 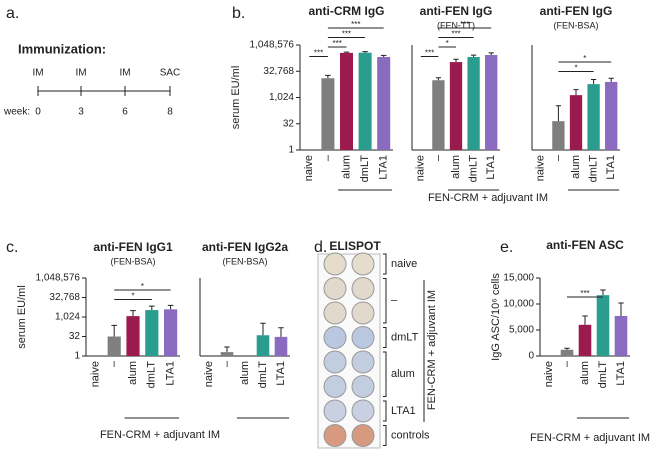 What do you see at coordinates (405, 337) in the screenshot?
I see `elispot-group-label: dmLT` at bounding box center [405, 337].